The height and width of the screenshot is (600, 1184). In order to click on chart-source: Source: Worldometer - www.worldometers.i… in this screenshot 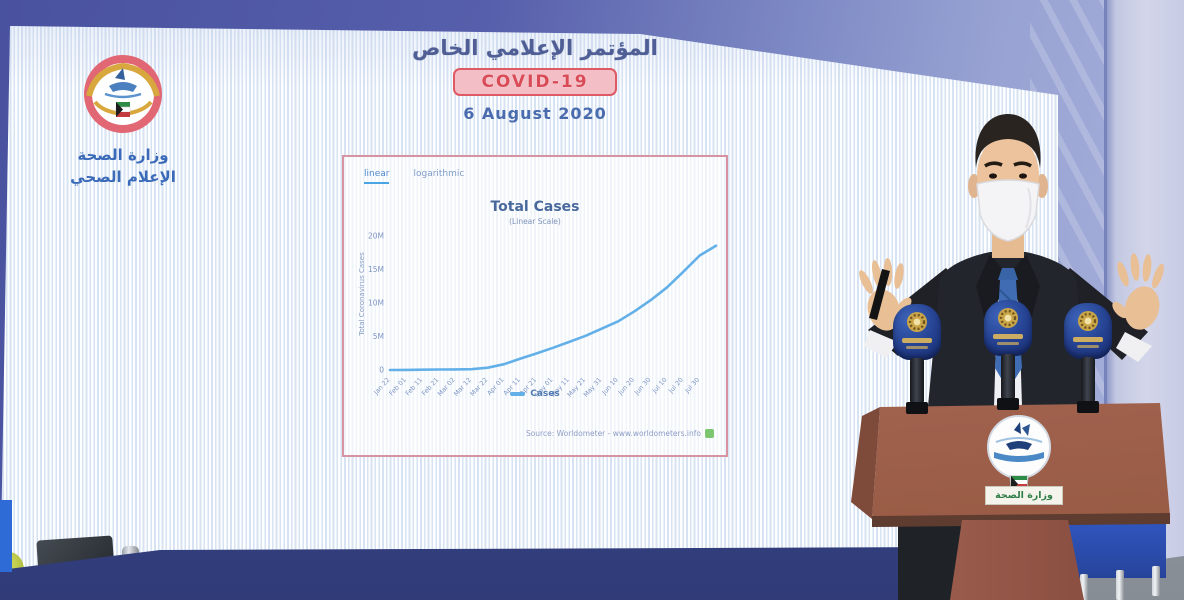, I will do `click(620, 433)`.